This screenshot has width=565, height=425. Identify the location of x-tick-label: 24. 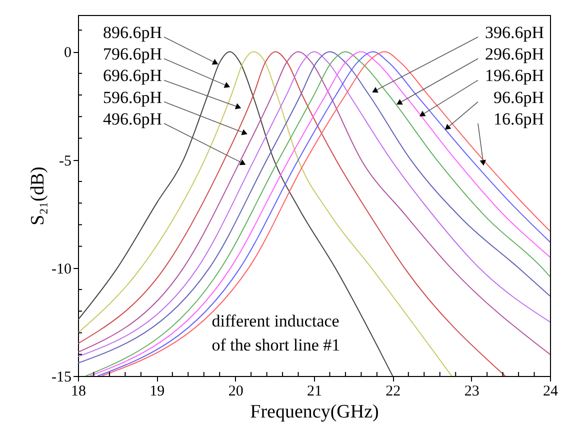
(550, 392).